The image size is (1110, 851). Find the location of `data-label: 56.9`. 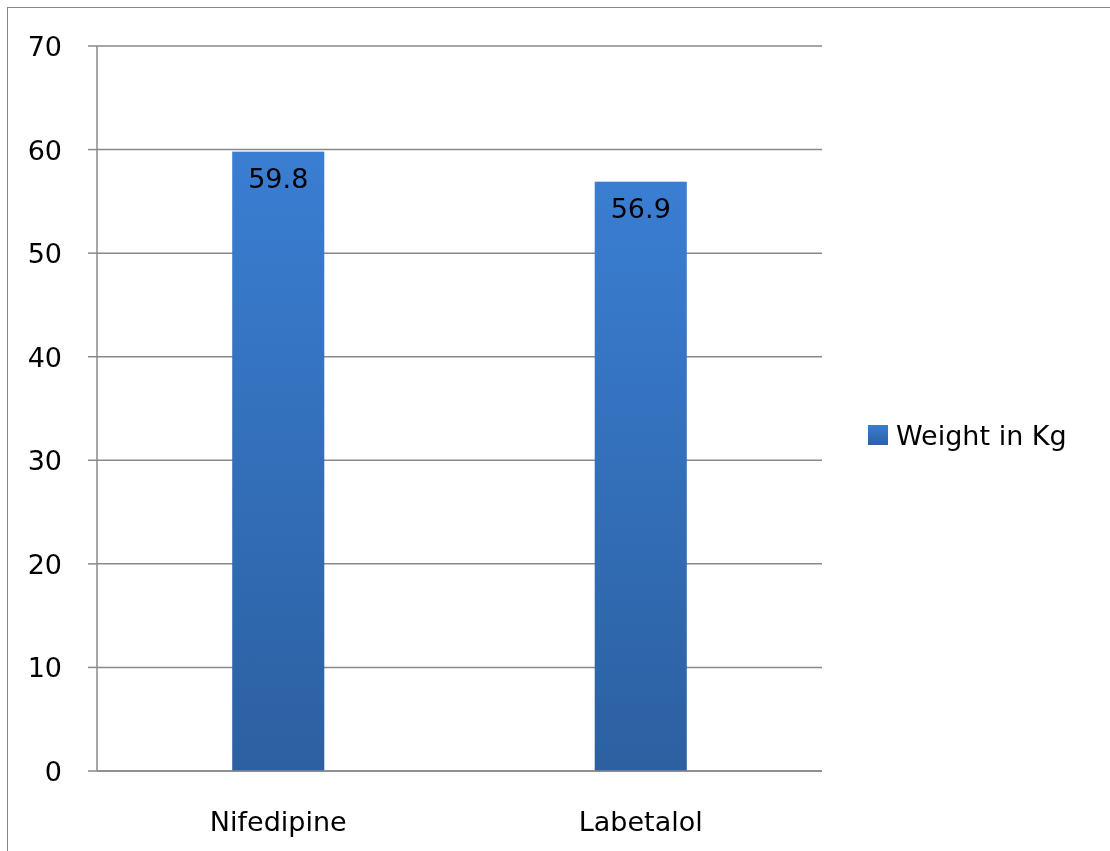

data-label: 56.9 is located at coordinates (640, 208).